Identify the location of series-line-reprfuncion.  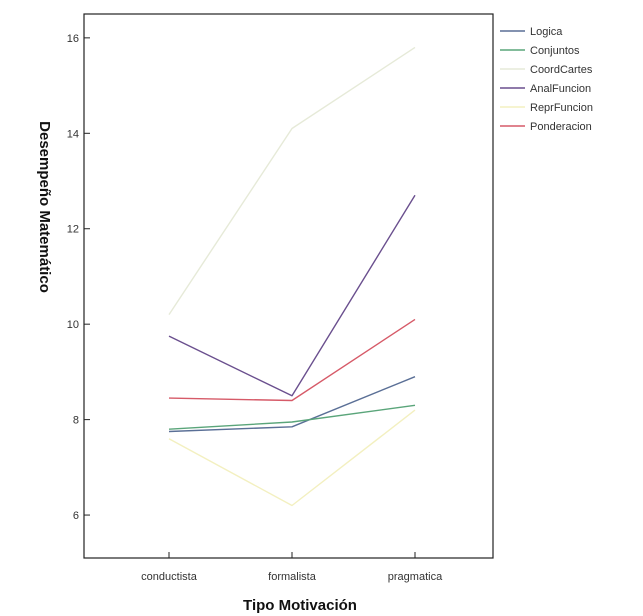
(292, 458).